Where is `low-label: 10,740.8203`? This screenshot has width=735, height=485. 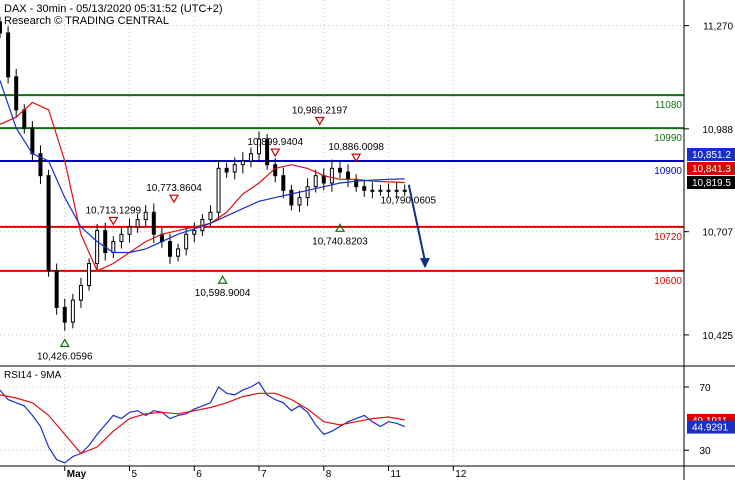 low-label: 10,740.8203 is located at coordinates (340, 241).